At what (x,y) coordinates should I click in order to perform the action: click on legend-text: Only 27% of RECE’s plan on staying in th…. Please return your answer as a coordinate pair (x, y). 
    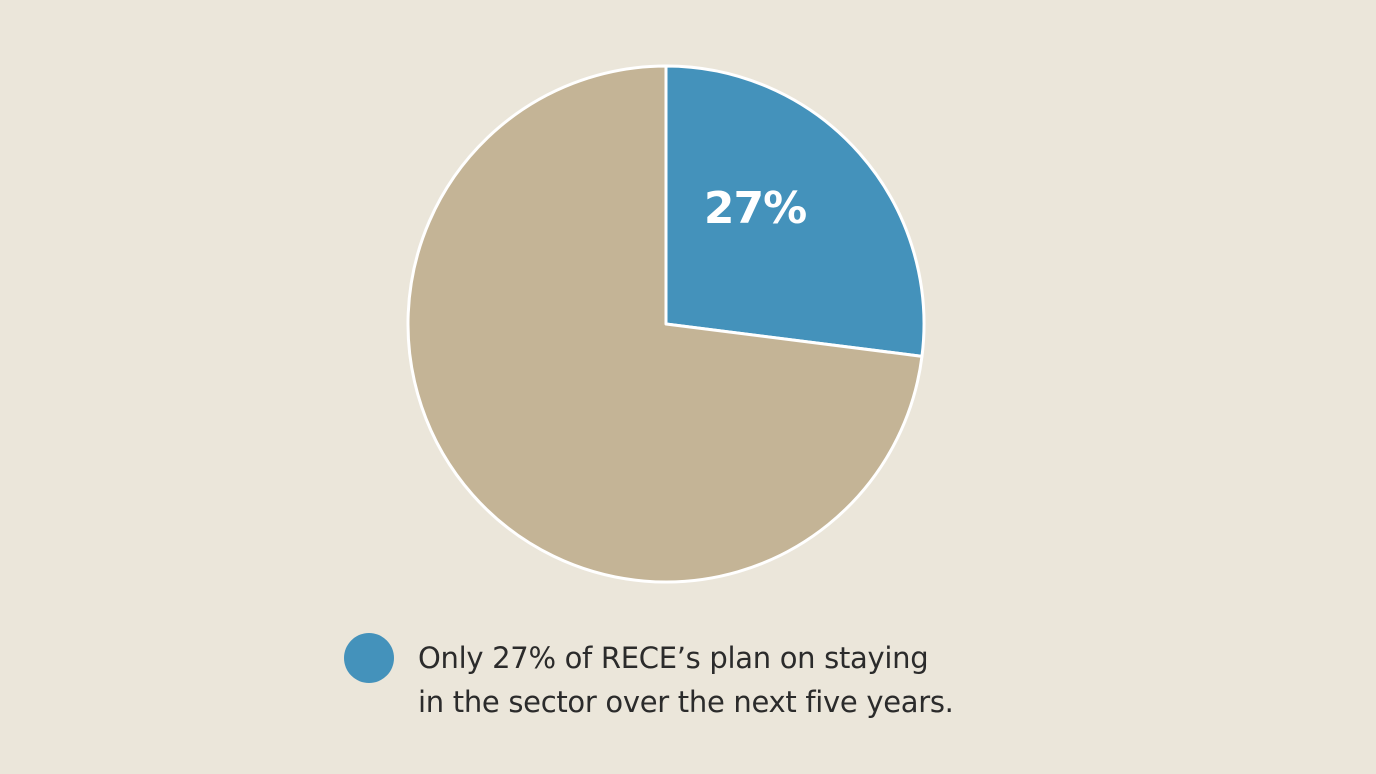
    Looking at the image, I should click on (686, 680).